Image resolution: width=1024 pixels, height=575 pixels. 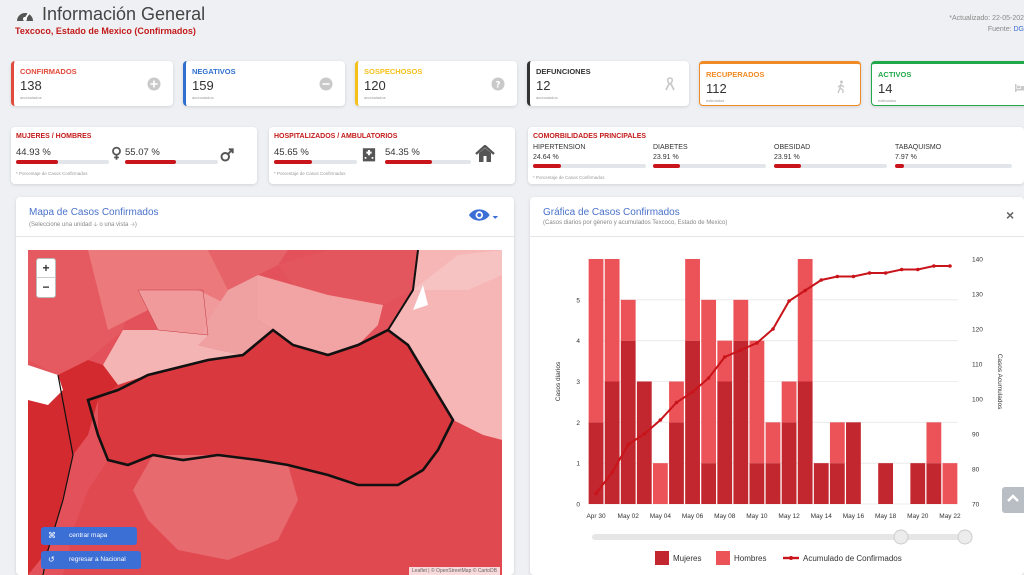 What do you see at coordinates (336, 136) in the screenshot?
I see `hospital-label: HOSPITALIZADOS / AMBULATORIOS` at bounding box center [336, 136].